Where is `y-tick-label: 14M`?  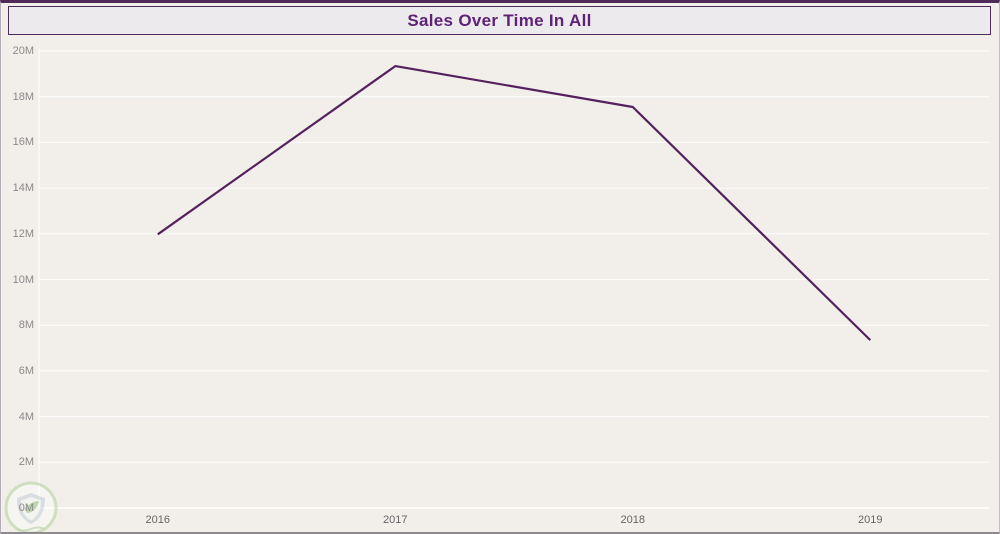 y-tick-label: 14M is located at coordinates (23, 188).